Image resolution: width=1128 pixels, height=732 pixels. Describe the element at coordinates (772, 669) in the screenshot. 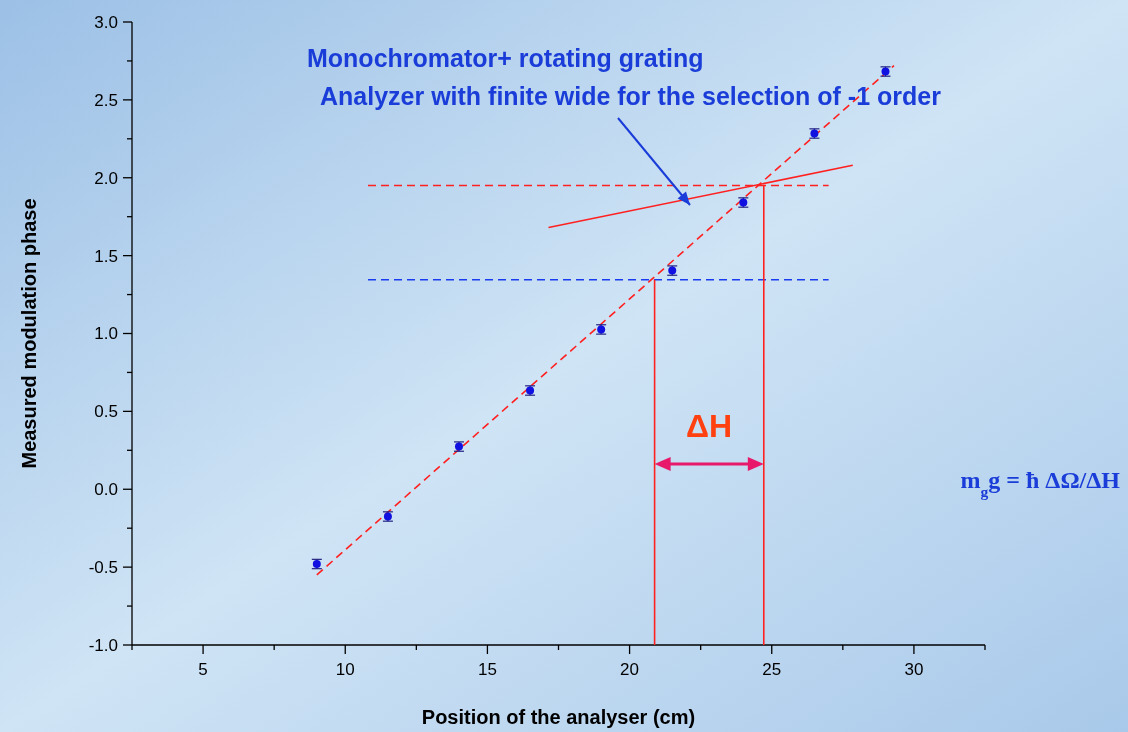

I see `x-tick-label: 25` at that location.